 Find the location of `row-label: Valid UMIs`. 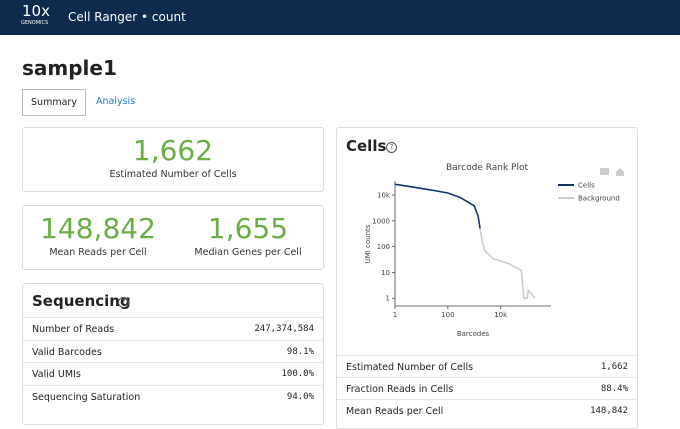

row-label: Valid UMIs is located at coordinates (56, 374).